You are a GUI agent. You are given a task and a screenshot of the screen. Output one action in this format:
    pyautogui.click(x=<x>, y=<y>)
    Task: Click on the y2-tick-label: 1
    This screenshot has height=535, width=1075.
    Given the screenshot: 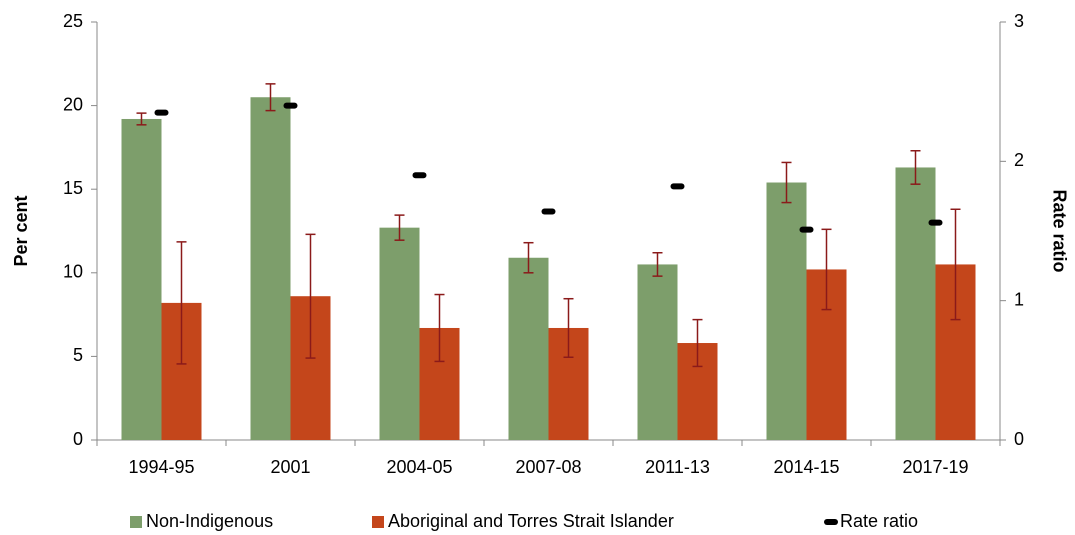 What is the action you would take?
    pyautogui.click(x=1019, y=299)
    